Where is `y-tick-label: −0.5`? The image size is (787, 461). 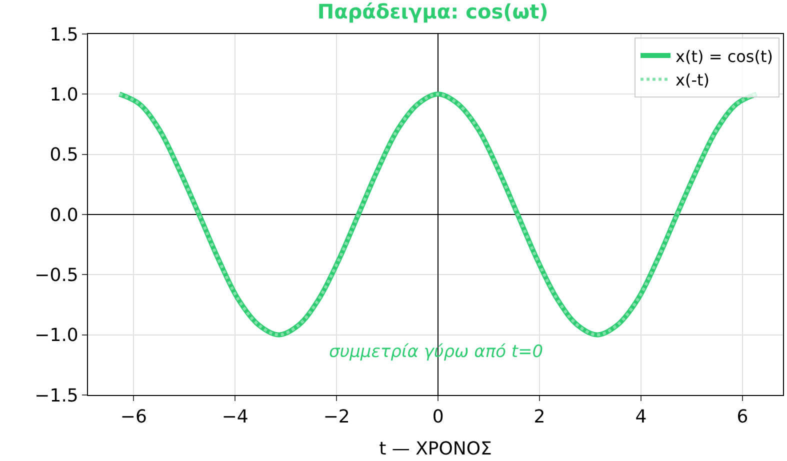 y-tick-label: −0.5 is located at coordinates (56, 275).